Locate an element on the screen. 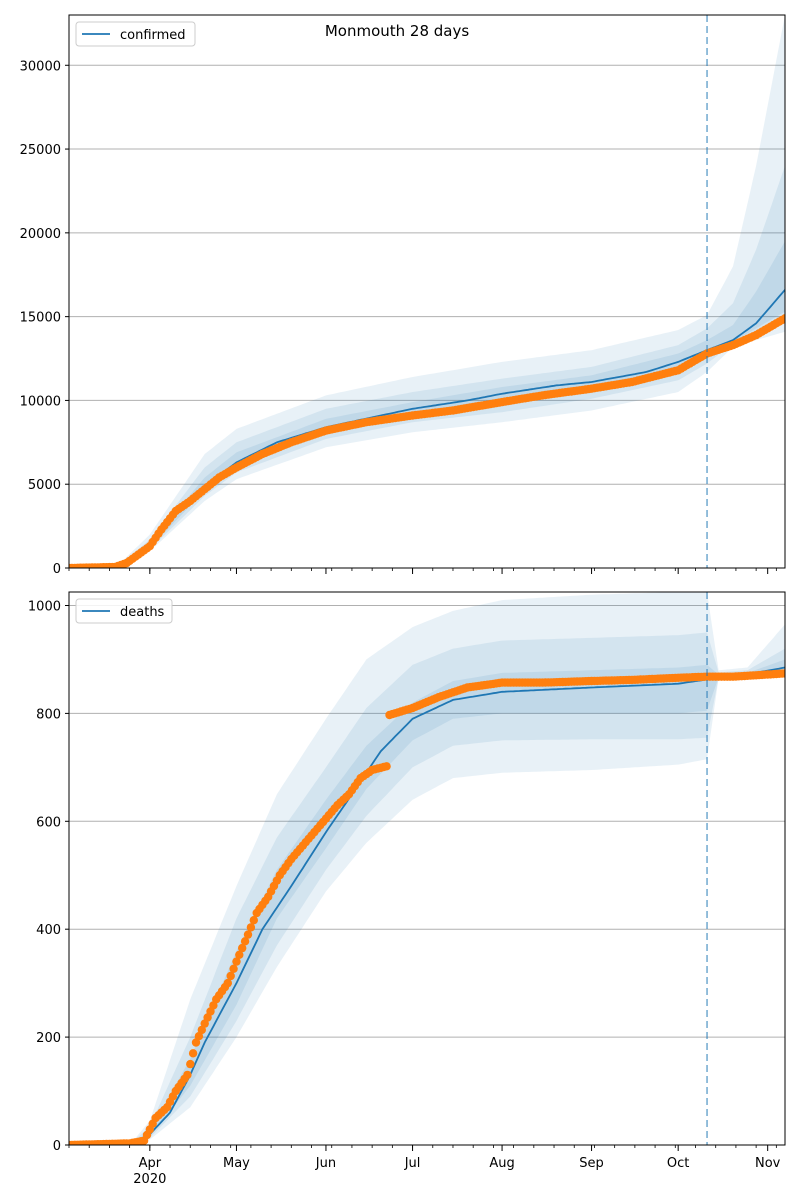 The height and width of the screenshot is (1200, 800). y-tick-label: 25000 is located at coordinates (40, 150).